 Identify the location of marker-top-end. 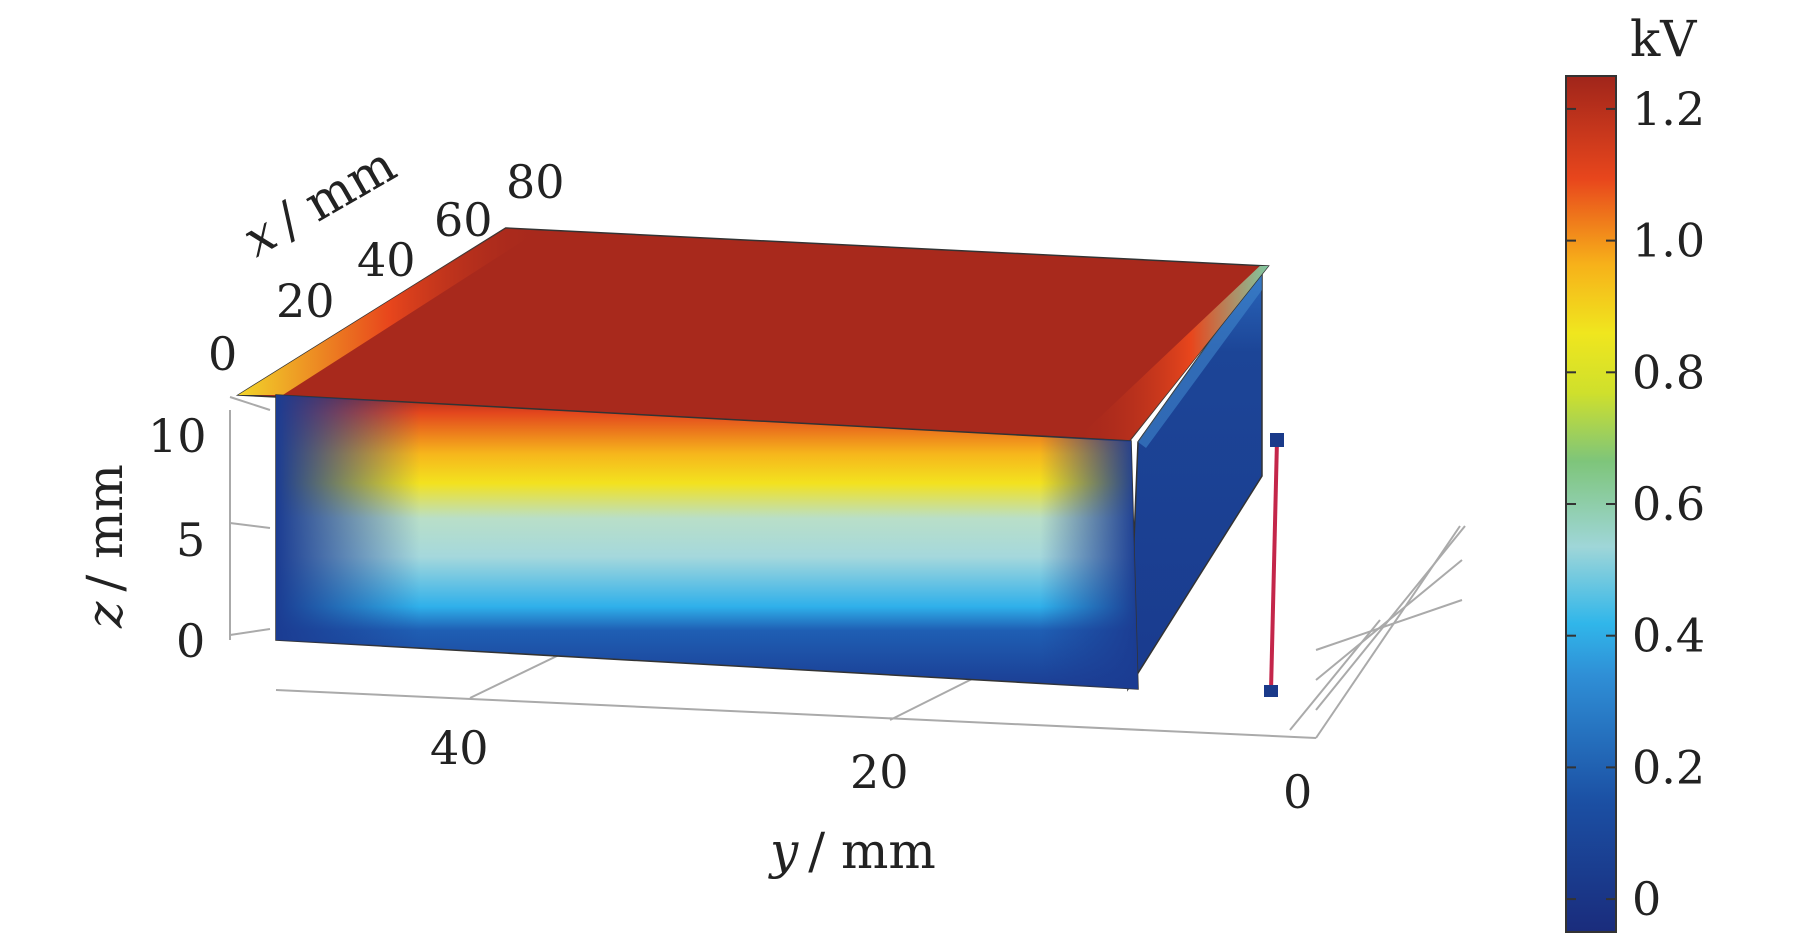
(1277, 440).